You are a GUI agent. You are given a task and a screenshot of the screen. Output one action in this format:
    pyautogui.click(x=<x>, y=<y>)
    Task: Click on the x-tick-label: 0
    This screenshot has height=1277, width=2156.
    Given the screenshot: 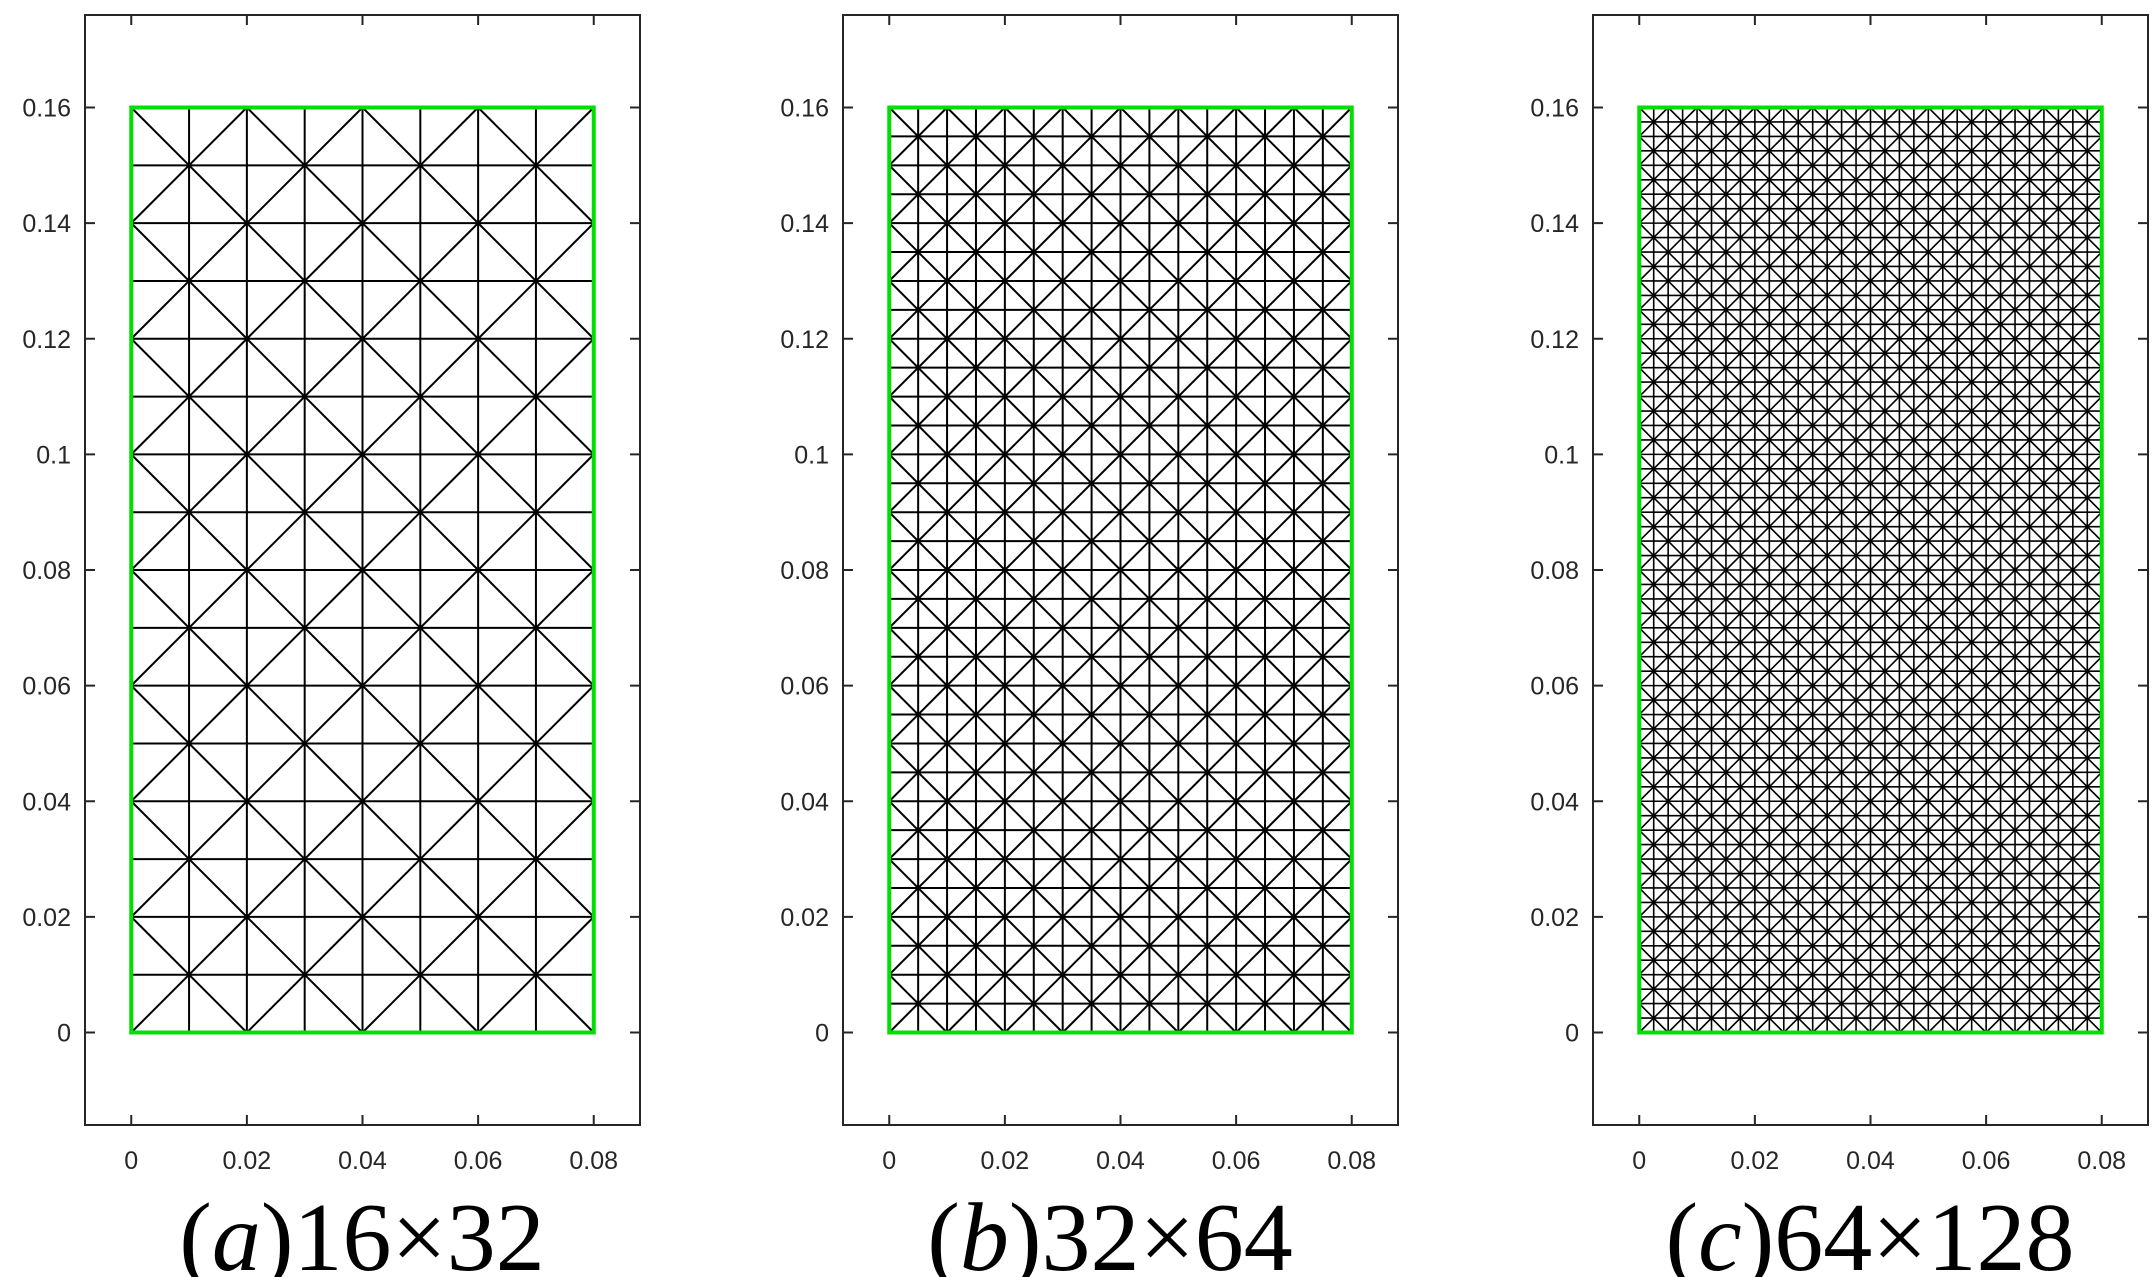 What is the action you would take?
    pyautogui.click(x=1639, y=1161)
    